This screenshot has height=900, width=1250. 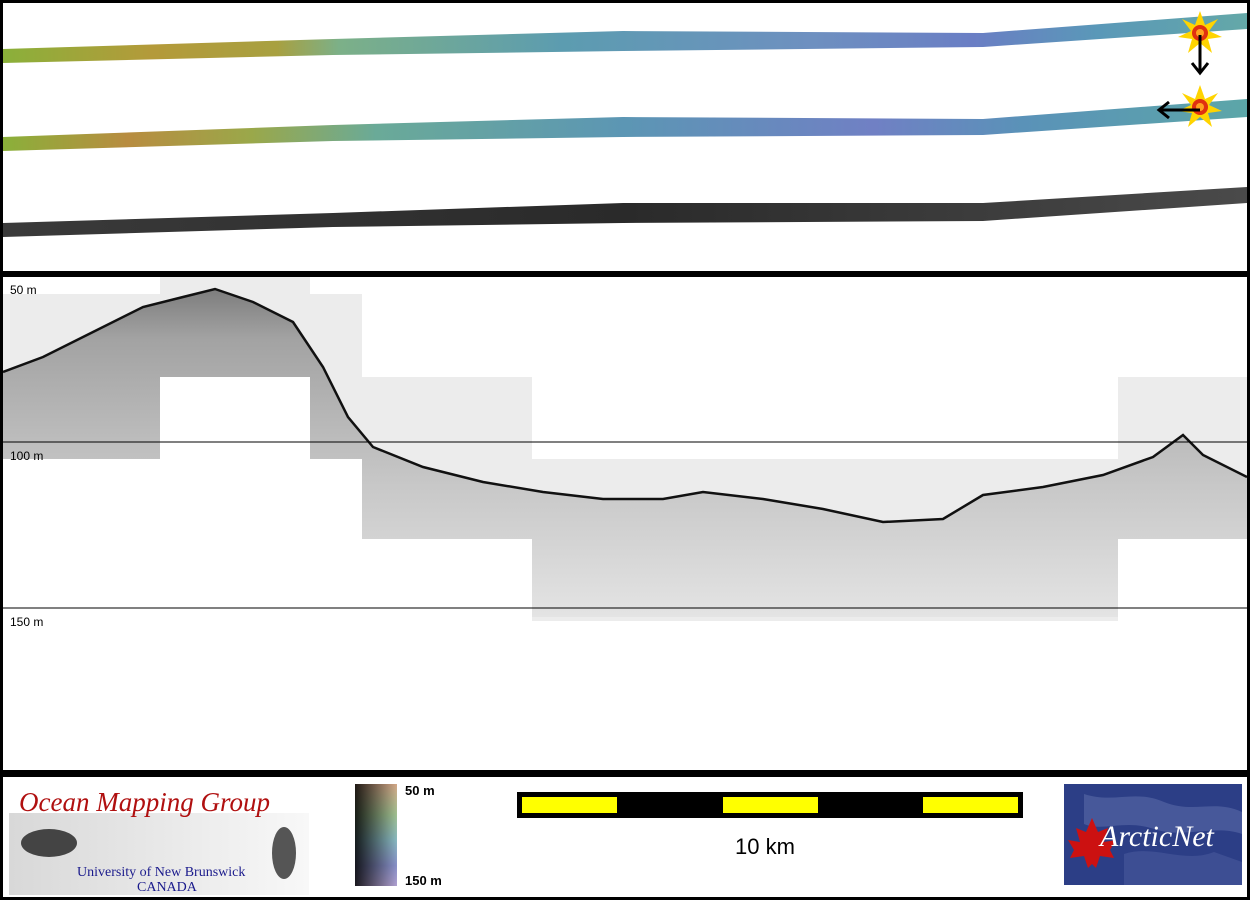 I want to click on arcticnet-name: ArcticNet, so click(x=1157, y=836).